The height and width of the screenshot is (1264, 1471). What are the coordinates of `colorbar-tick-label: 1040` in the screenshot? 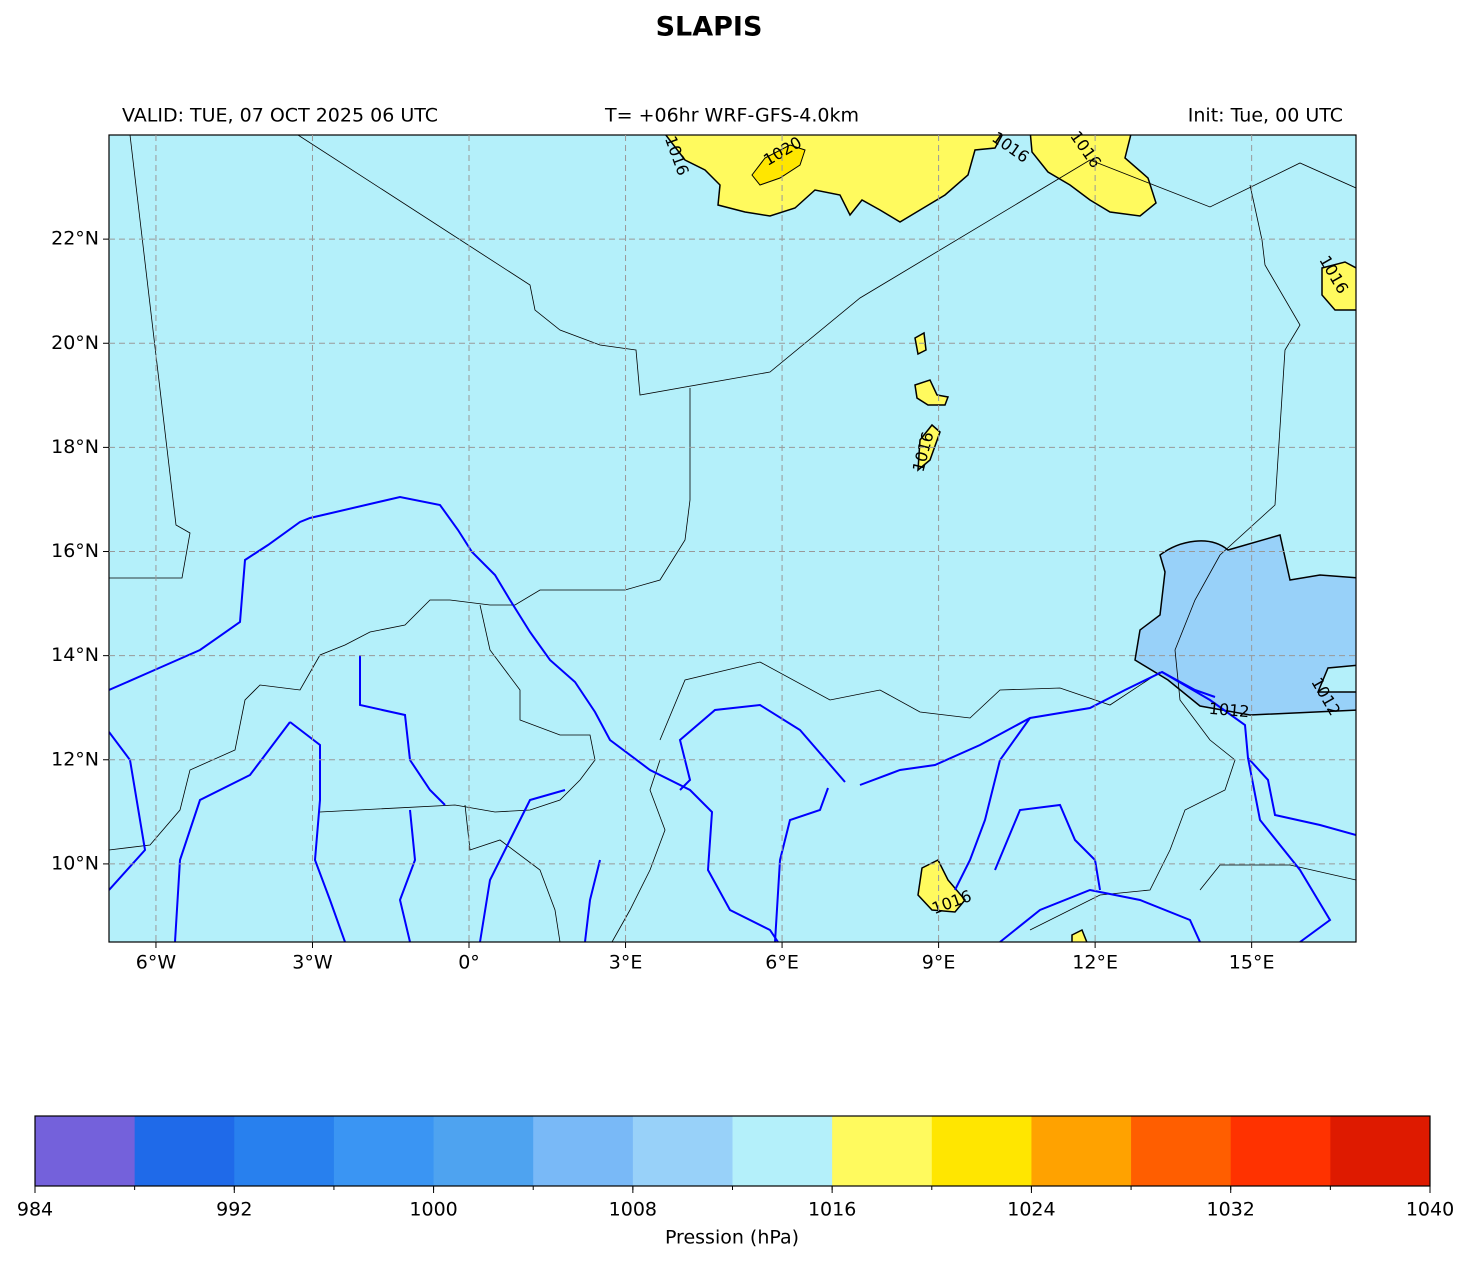 It's located at (1430, 1210).